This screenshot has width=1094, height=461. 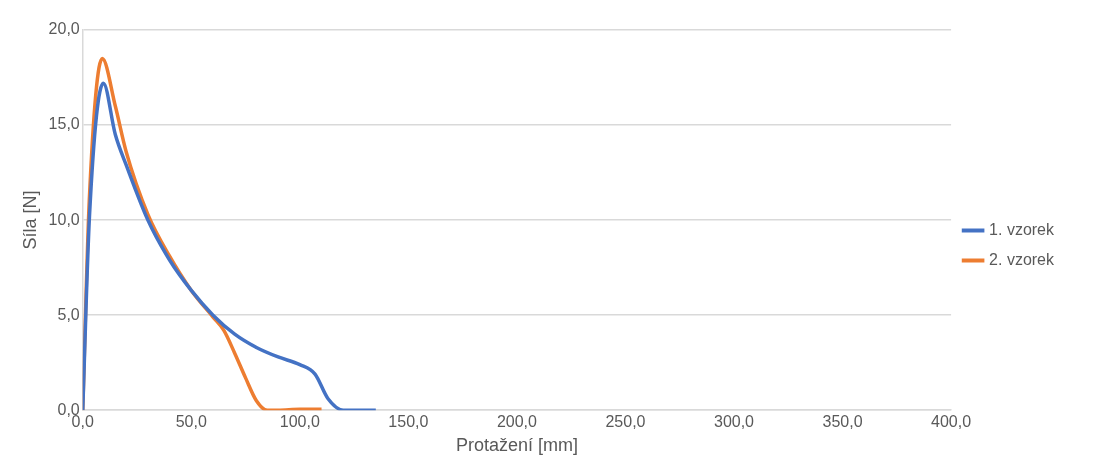 What do you see at coordinates (734, 422) in the screenshot?
I see `x-tick-label: 300,0` at bounding box center [734, 422].